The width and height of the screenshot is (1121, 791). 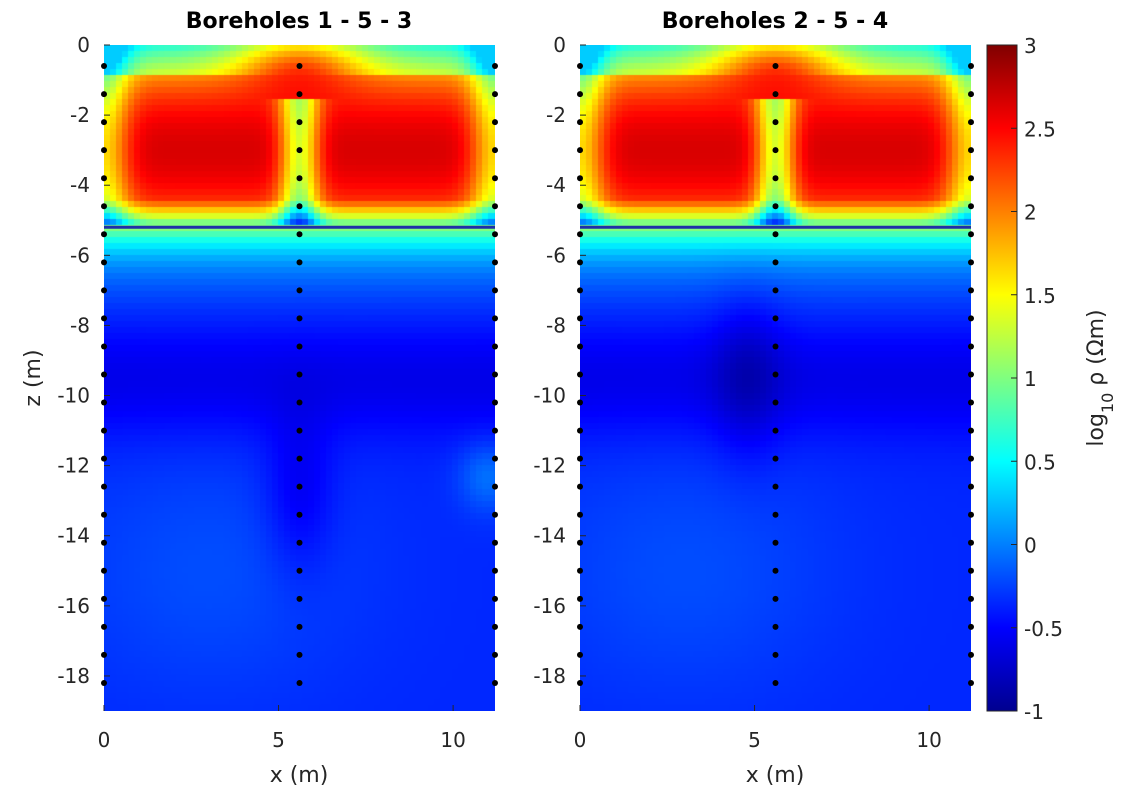 I want to click on x-tick-label: 10, so click(x=928, y=740).